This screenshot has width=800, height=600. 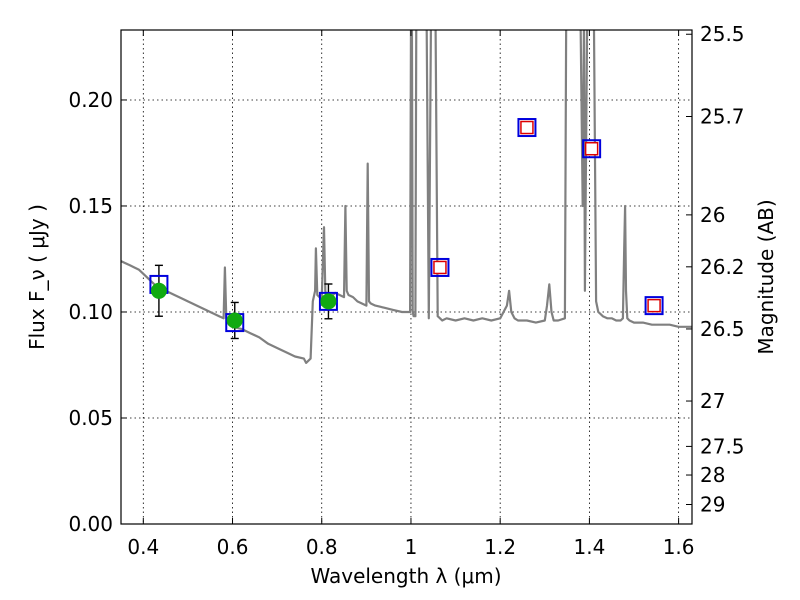 What do you see at coordinates (90, 418) in the screenshot?
I see `y-tick-label: 0.05` at bounding box center [90, 418].